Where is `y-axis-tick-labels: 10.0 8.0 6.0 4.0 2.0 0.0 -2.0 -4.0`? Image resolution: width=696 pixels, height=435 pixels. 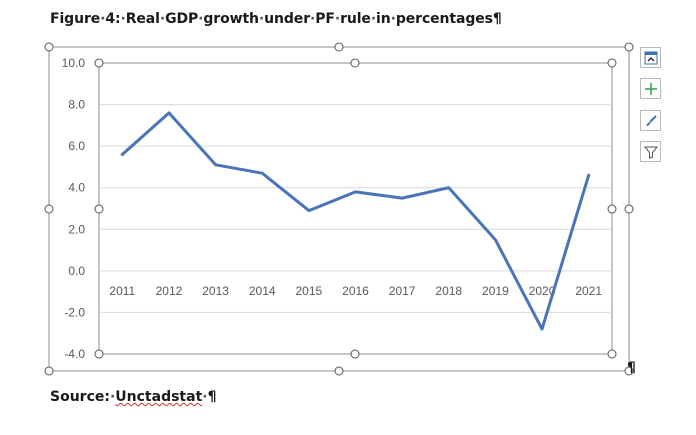 y-axis-tick-labels: 10.0 8.0 6.0 4.0 2.0 0.0 -2.0 -4.0 is located at coordinates (74, 208).